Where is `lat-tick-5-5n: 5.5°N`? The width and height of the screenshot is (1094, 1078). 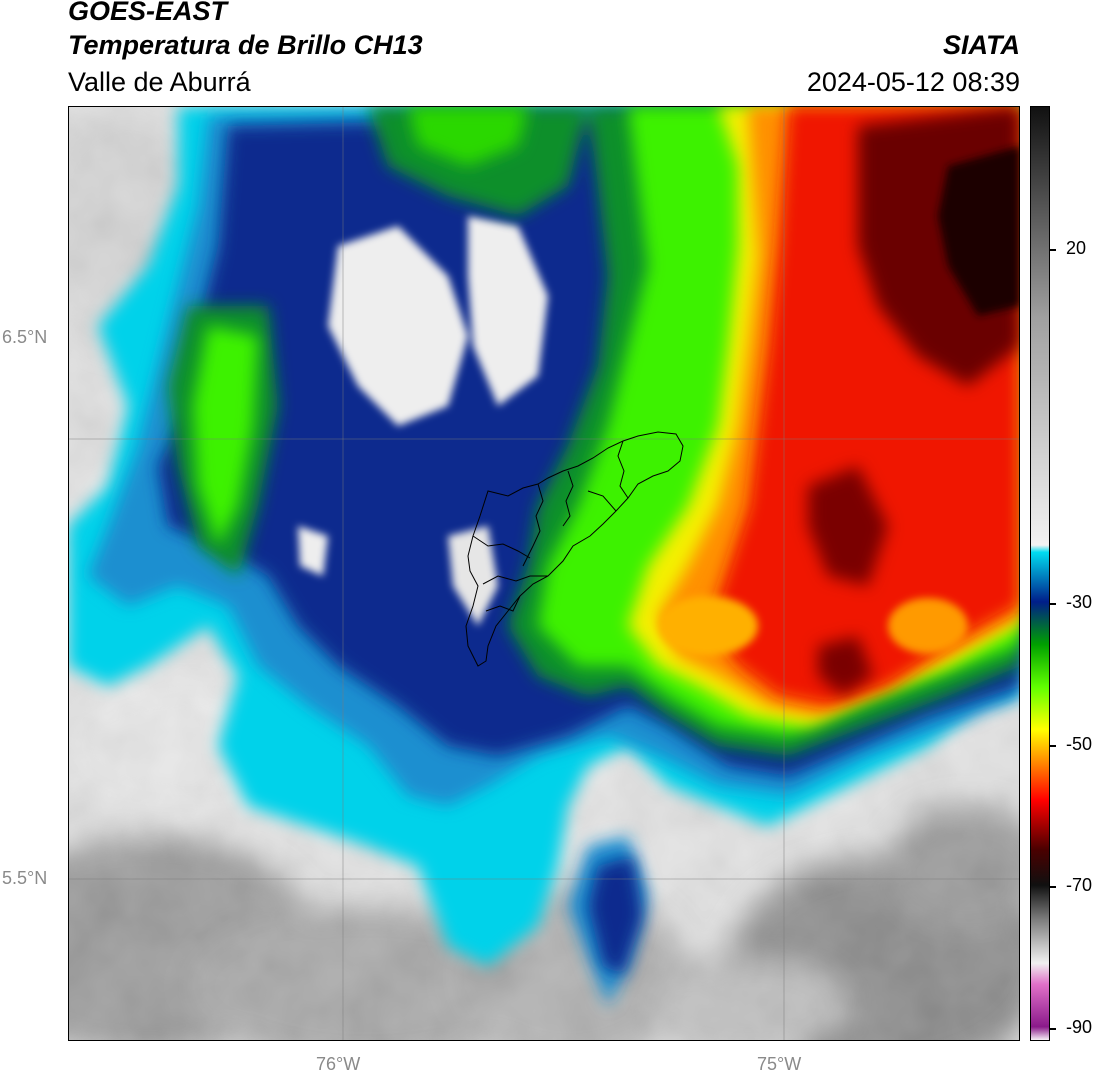
lat-tick-5-5n: 5.5°N is located at coordinates (25, 878).